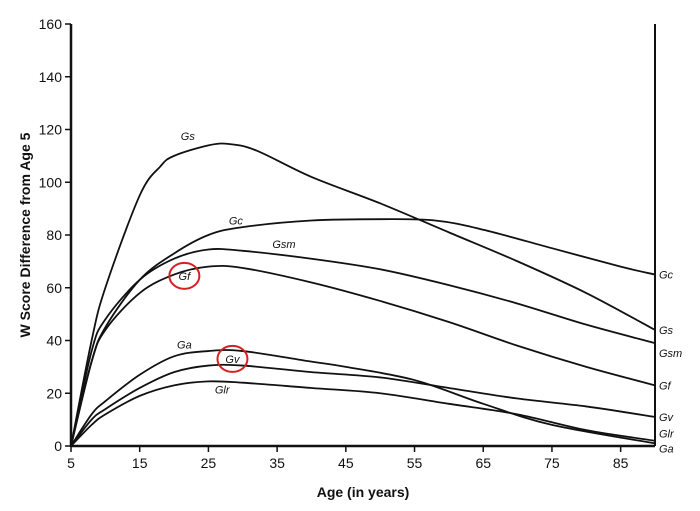 This screenshot has width=700, height=511. Describe the element at coordinates (666, 276) in the screenshot. I see `end-label-gc: Gc` at that location.